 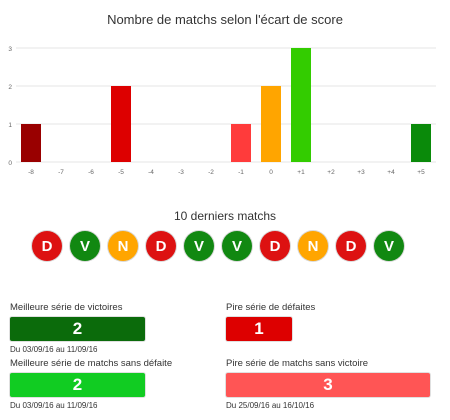 What do you see at coordinates (123, 246) in the screenshot?
I see `match-result-3: N` at bounding box center [123, 246].